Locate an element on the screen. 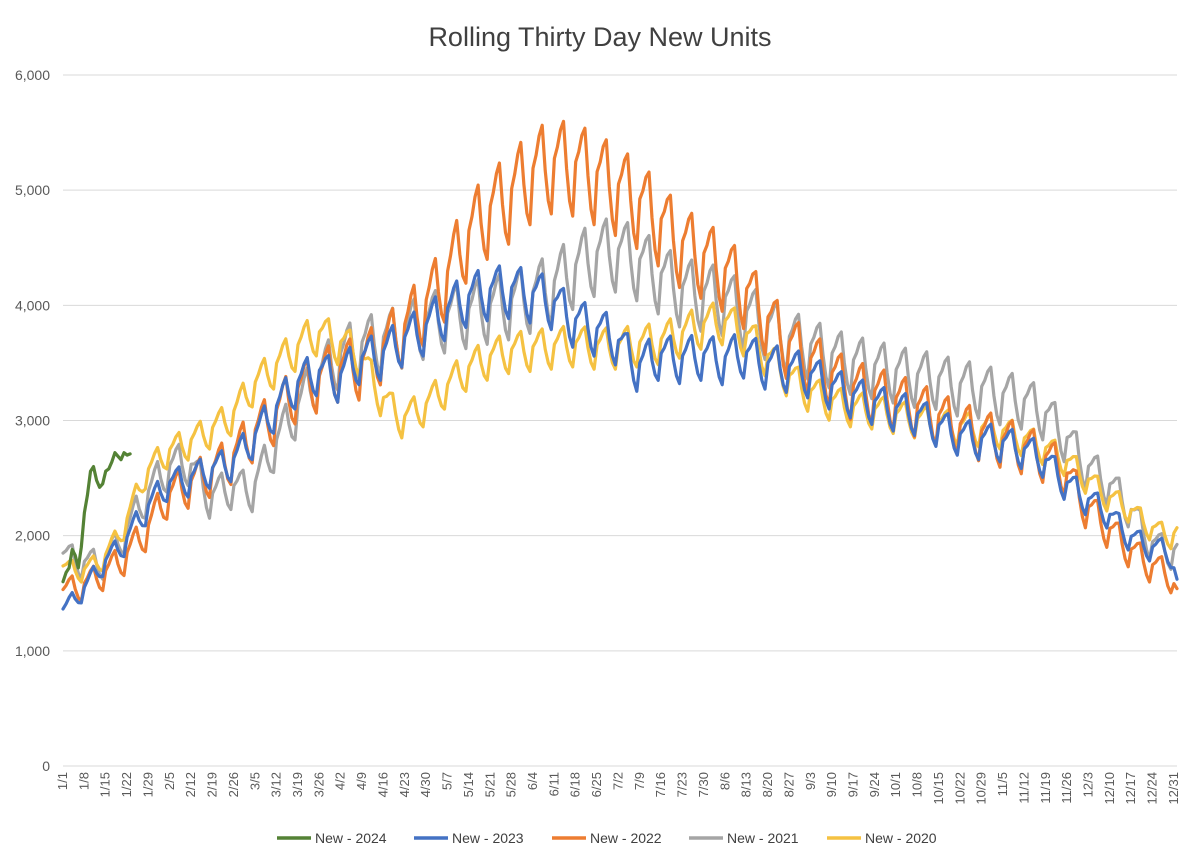 The width and height of the screenshot is (1200, 867). x-tick-label: 6/25 is located at coordinates (596, 784).